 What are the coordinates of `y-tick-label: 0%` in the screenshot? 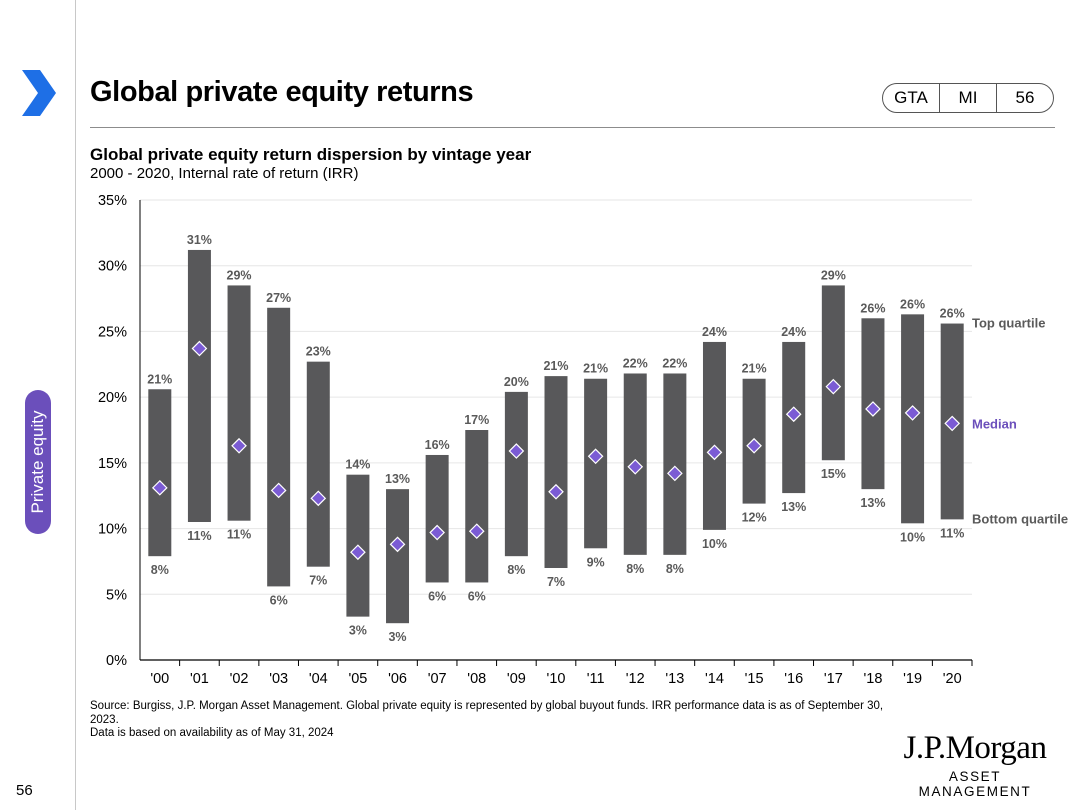 It's located at (116, 661).